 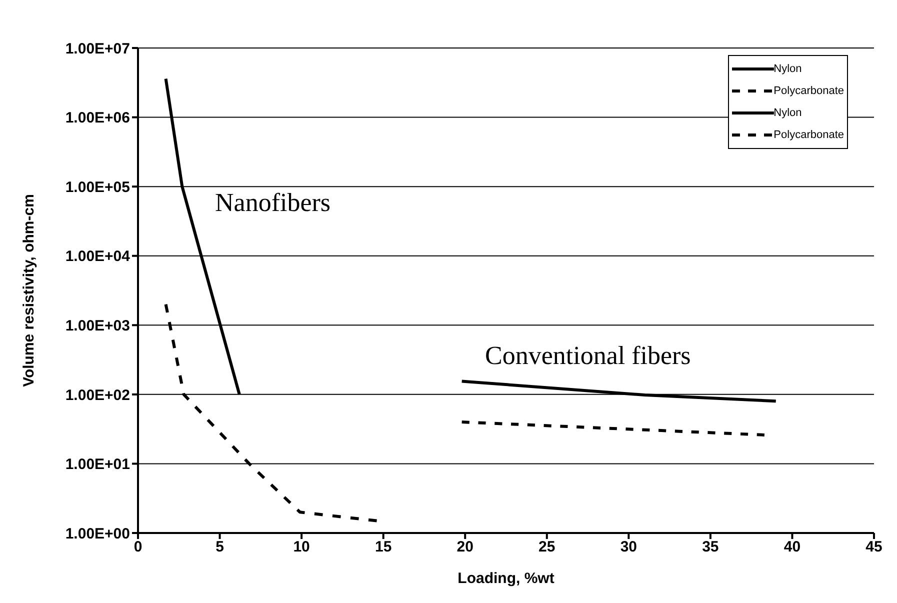 I want to click on y-tick-label: 1.00E+01, so click(x=97, y=465).